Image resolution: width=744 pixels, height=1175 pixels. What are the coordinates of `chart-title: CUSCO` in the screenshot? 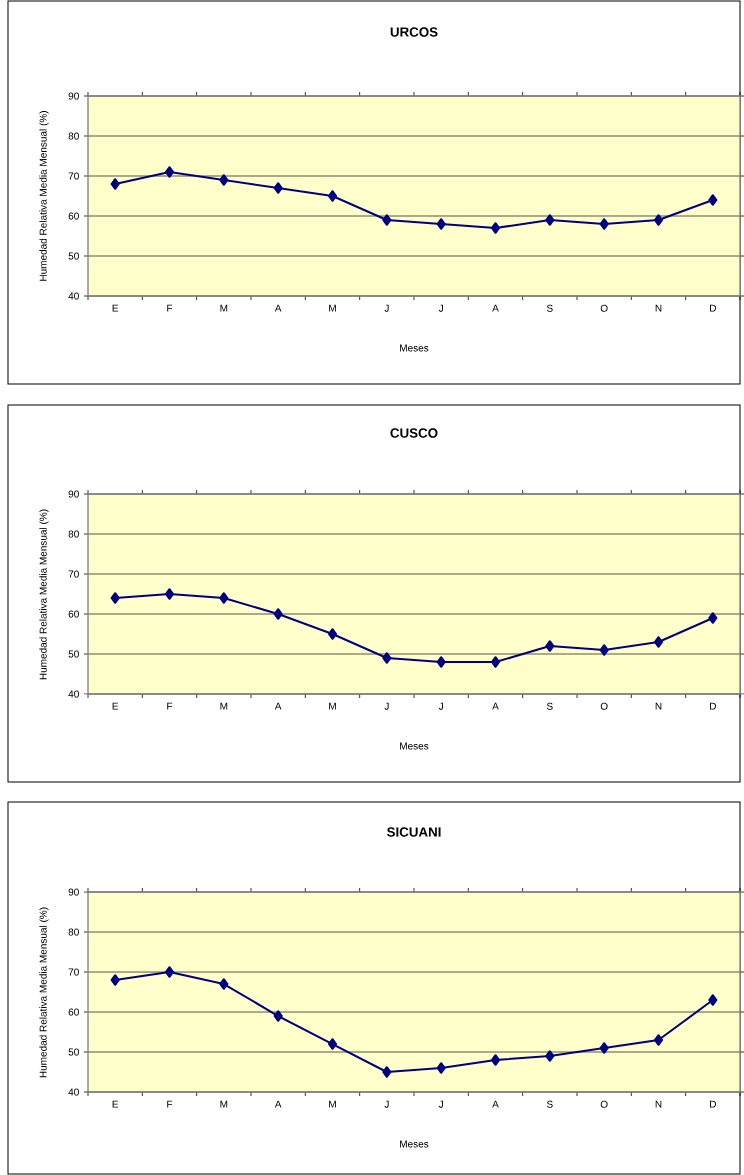 It's located at (414, 433).